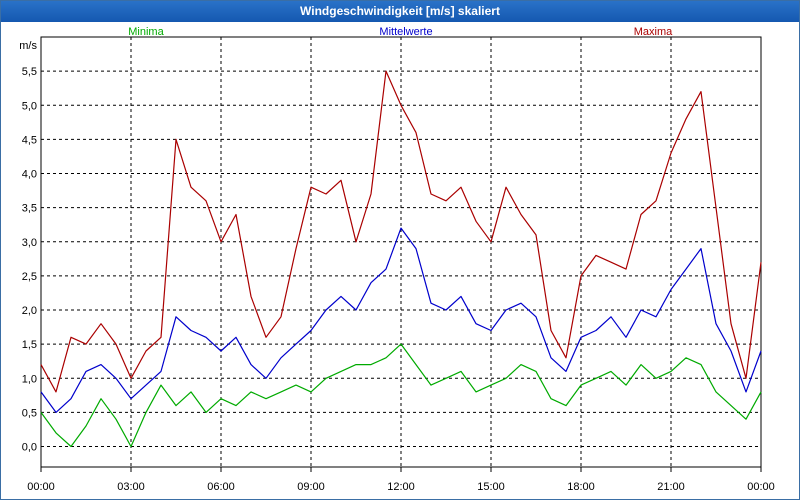  I want to click on legend-mittelwerte: Mittelwerte, so click(405, 32).